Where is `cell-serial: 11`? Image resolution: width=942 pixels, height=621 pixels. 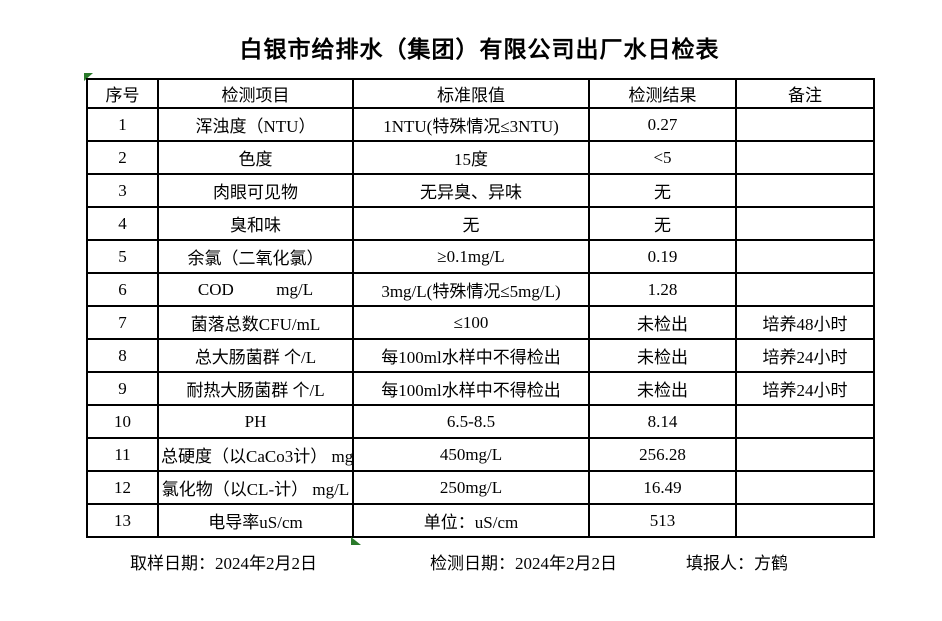 cell-serial: 11 is located at coordinates (122, 454).